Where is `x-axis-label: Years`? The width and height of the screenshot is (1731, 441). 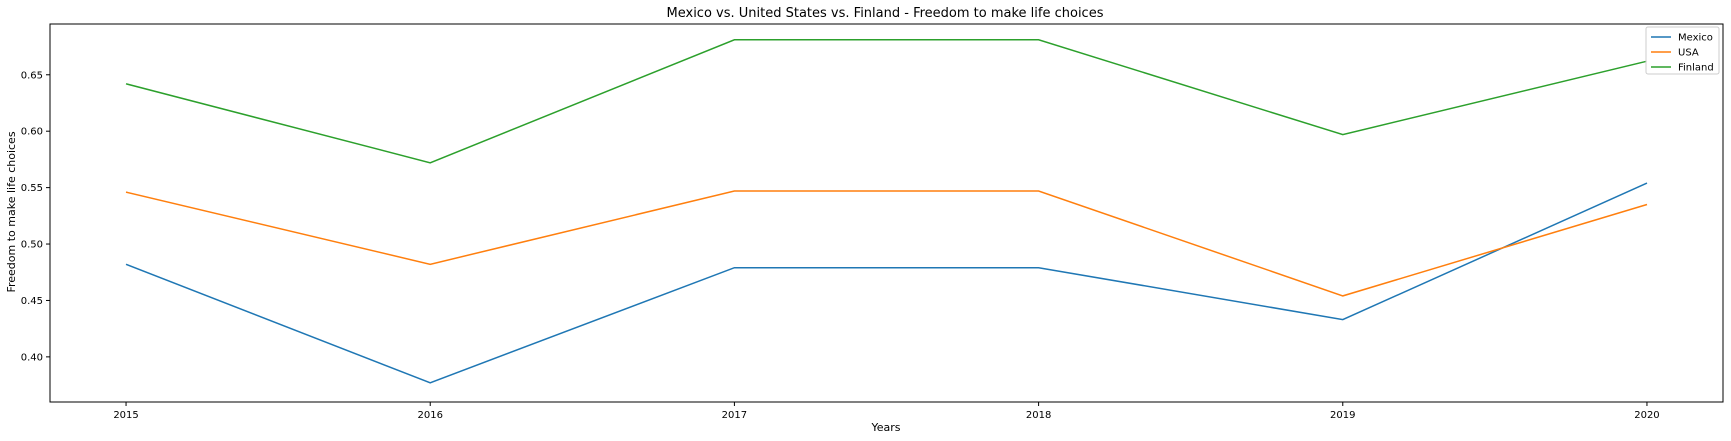 x-axis-label: Years is located at coordinates (885, 427).